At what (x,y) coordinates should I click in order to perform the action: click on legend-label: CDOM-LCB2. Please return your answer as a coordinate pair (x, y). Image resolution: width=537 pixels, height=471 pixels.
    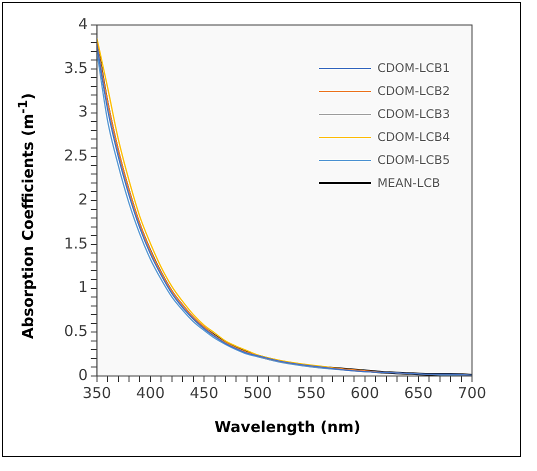
    Looking at the image, I should click on (413, 91).